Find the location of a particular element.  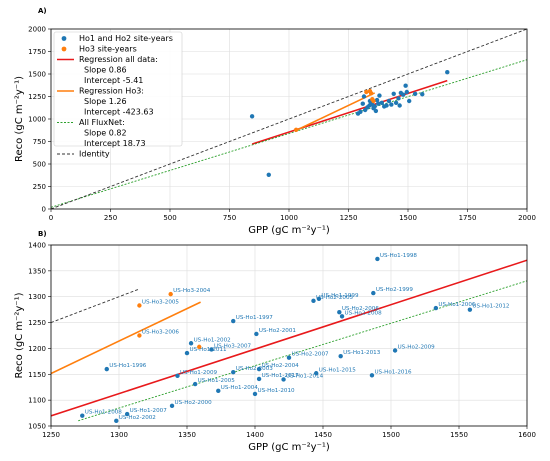

point-label: US-Ho2-2004 is located at coordinates (281, 366).